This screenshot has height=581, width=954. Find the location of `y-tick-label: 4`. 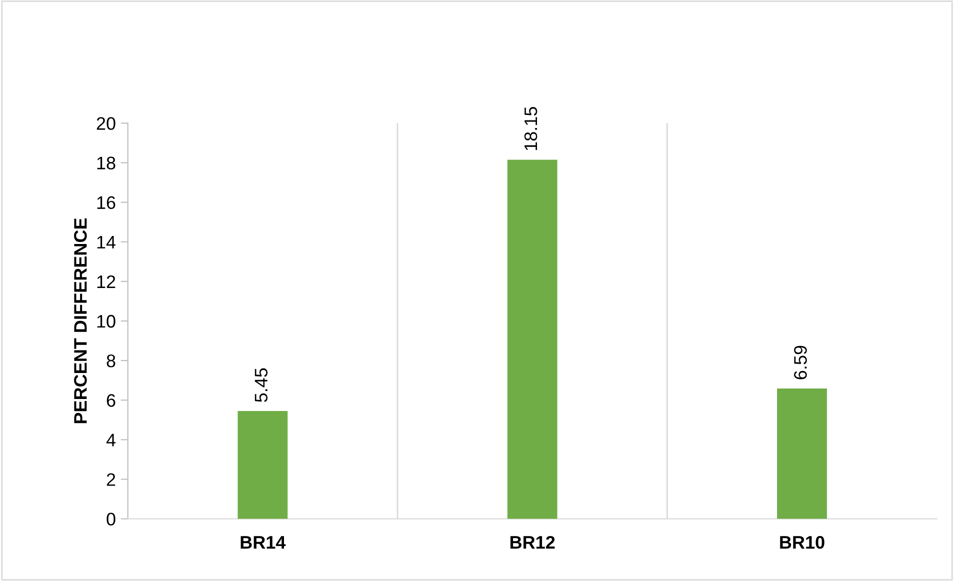

y-tick-label: 4 is located at coordinates (111, 440).